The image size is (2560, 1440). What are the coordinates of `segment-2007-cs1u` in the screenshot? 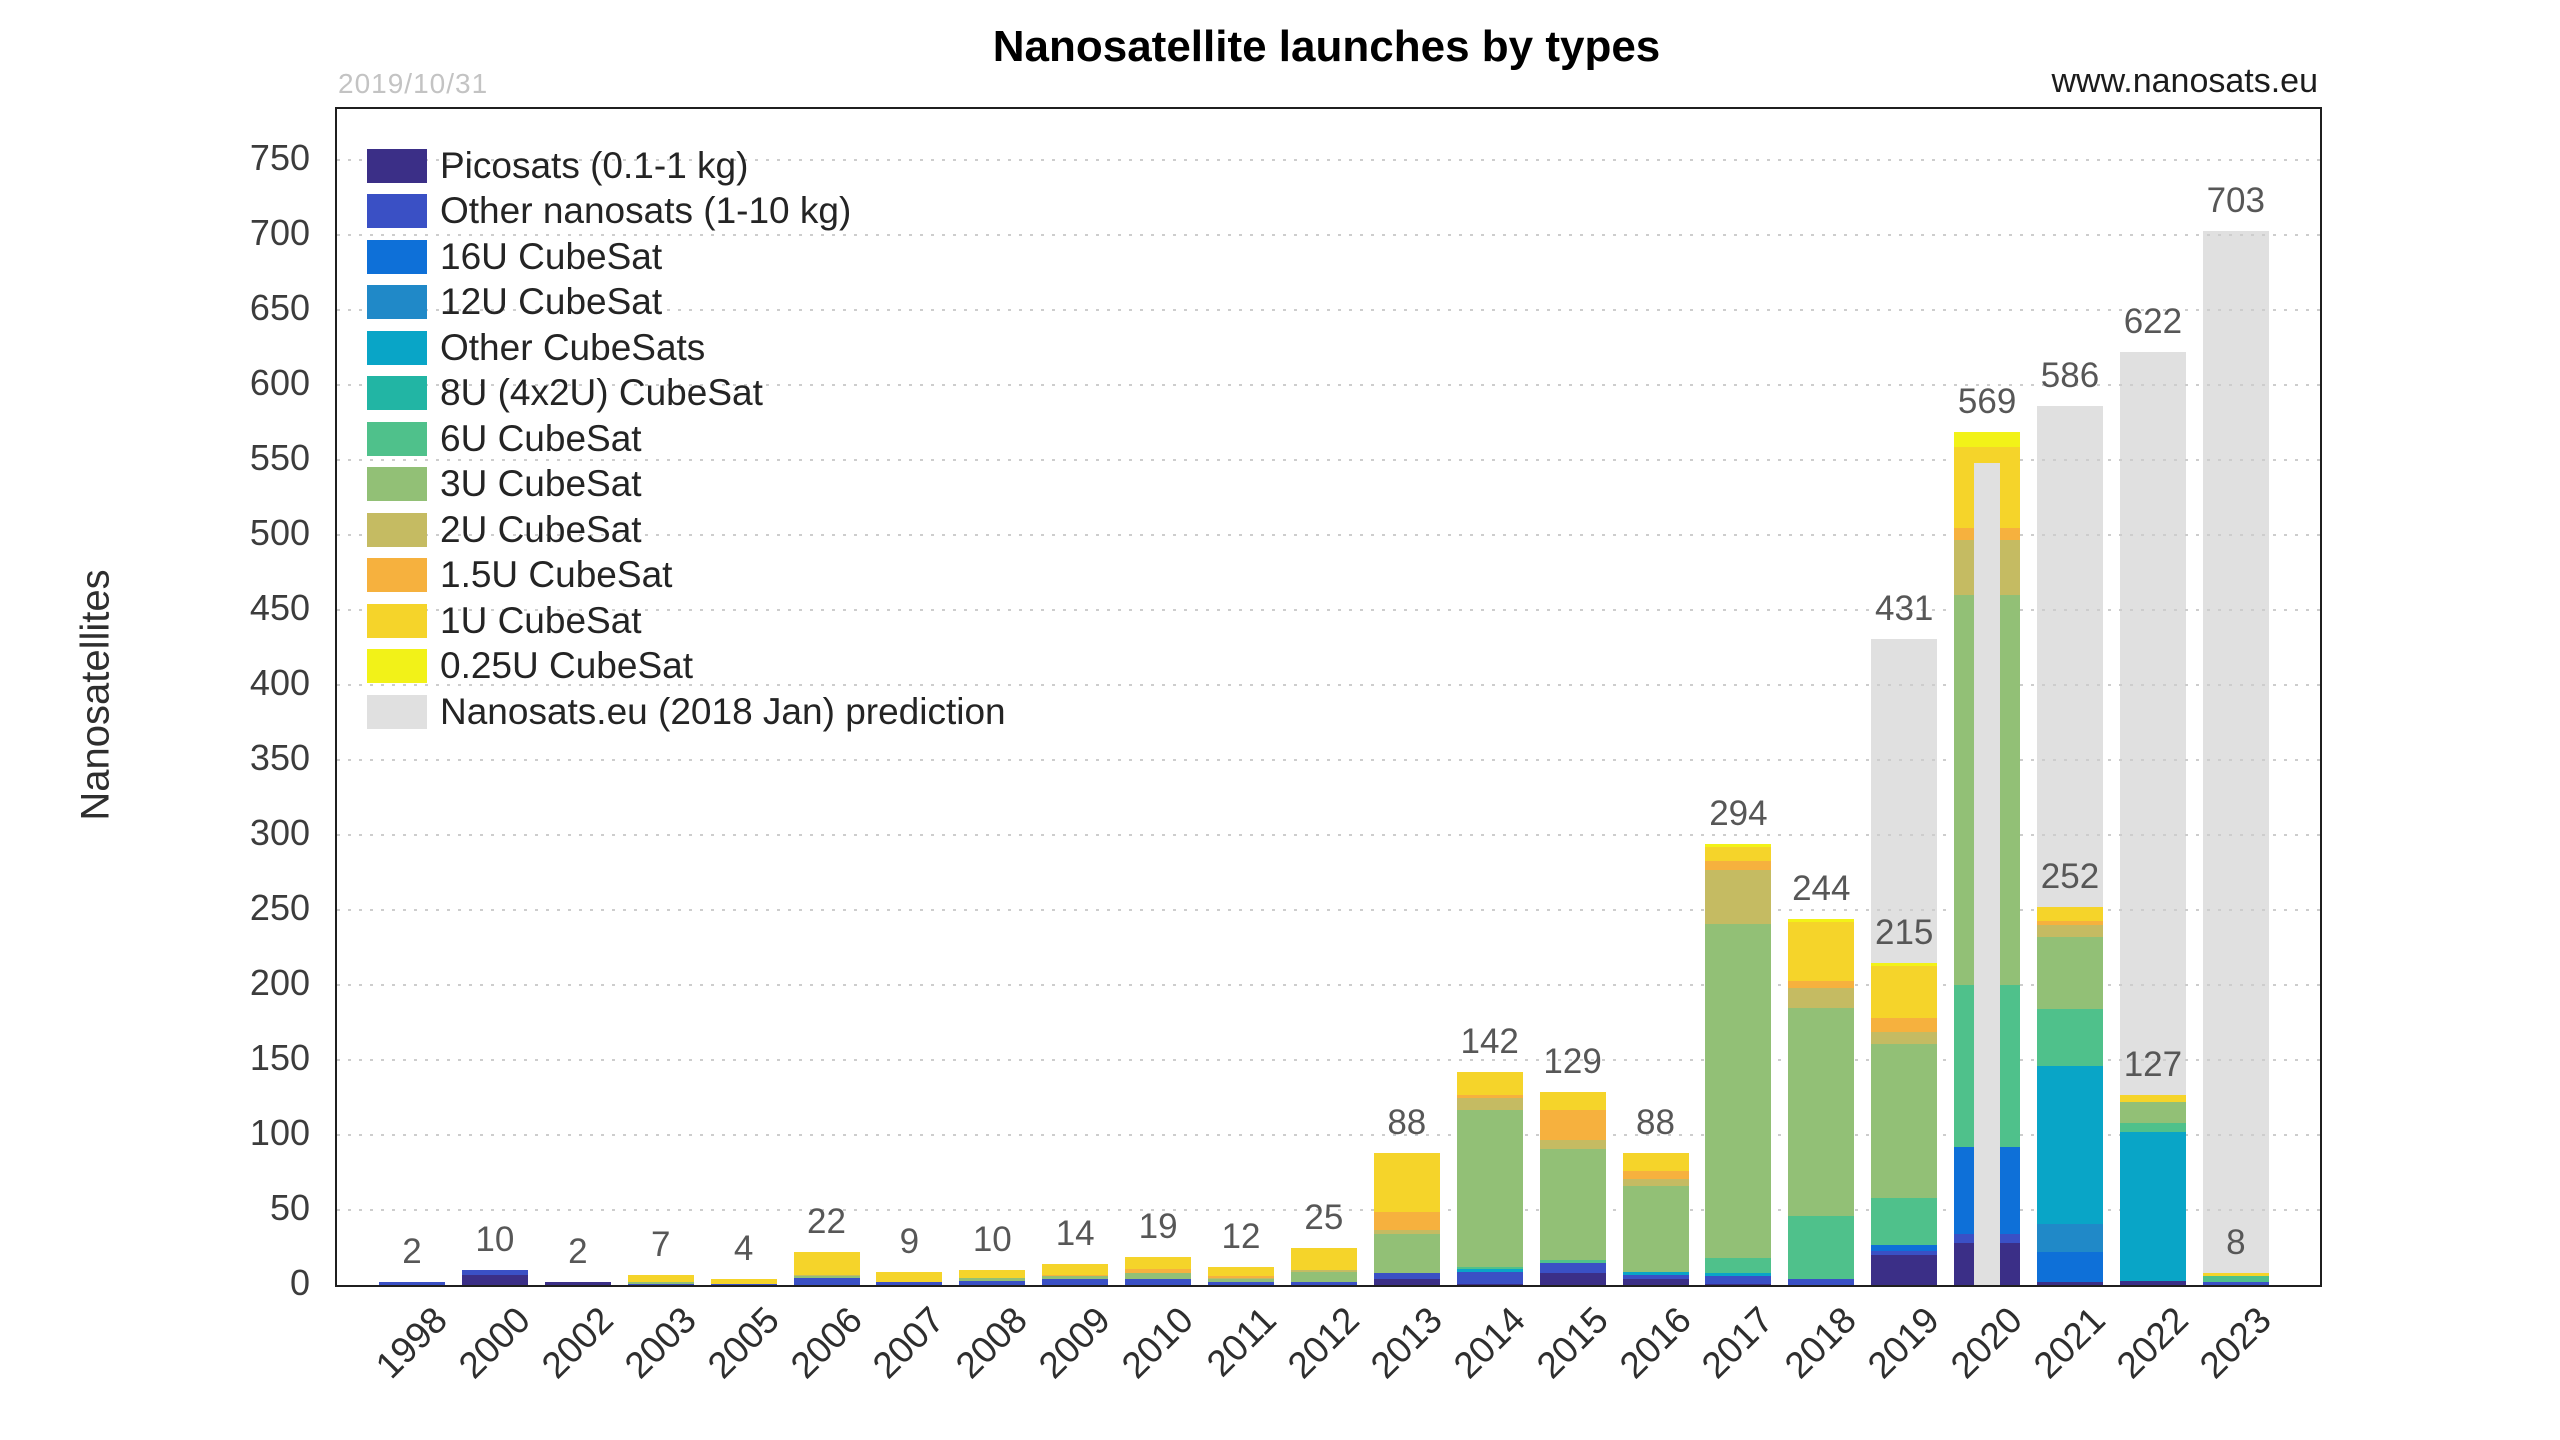 It's located at (909, 1276).